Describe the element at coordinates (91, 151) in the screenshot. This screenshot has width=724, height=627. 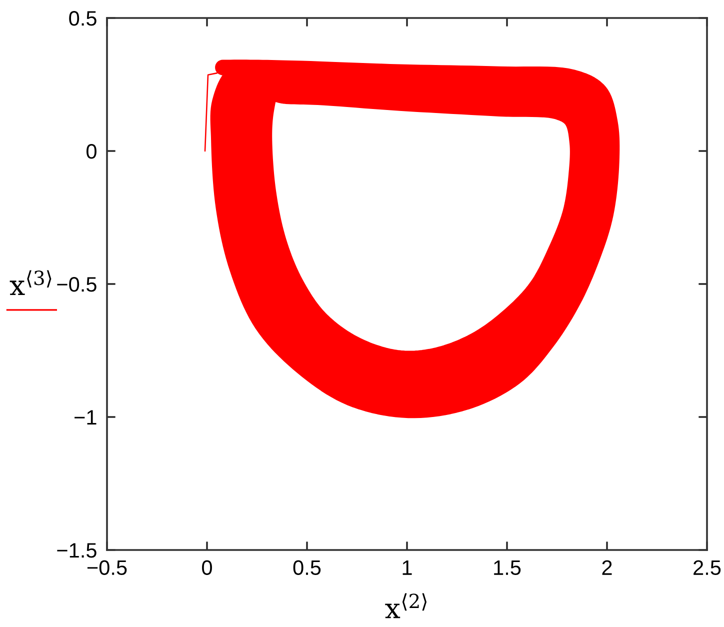
I see `y-tick-label: 0` at that location.